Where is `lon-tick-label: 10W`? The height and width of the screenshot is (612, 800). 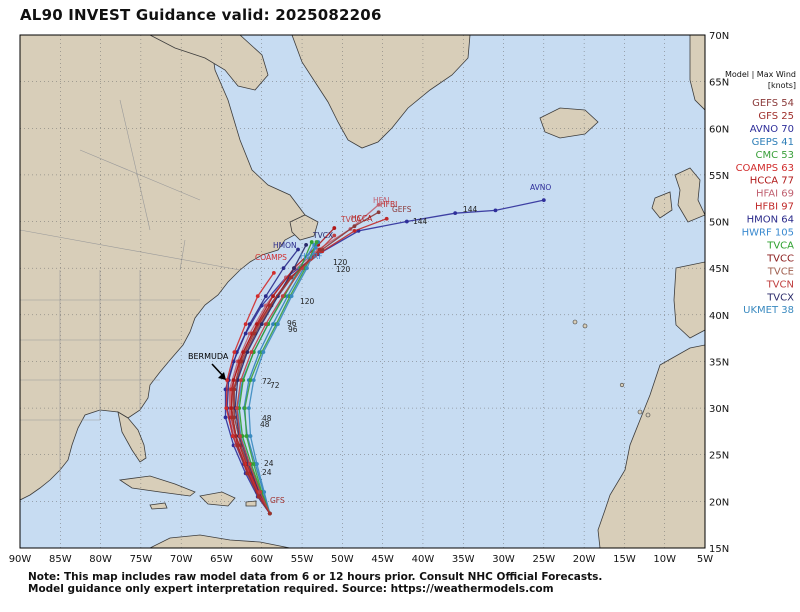
lon-tick-label: 10W is located at coordinates (664, 559).